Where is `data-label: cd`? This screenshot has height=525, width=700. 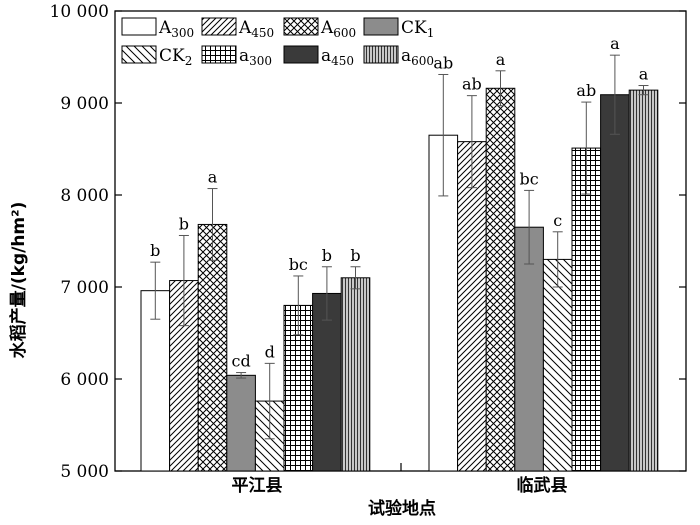
data-label: cd is located at coordinates (240, 361).